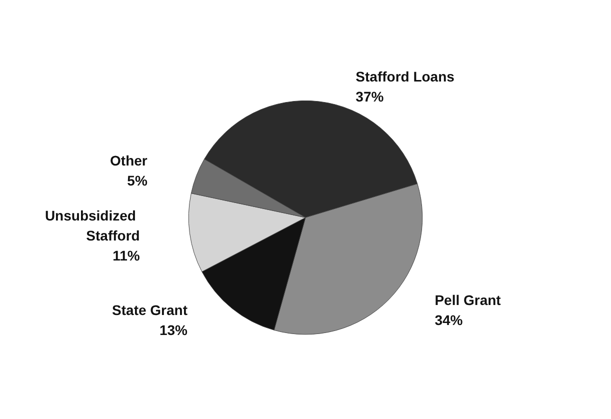 The width and height of the screenshot is (611, 419). What do you see at coordinates (150, 310) in the screenshot?
I see `slice-label: State Grant` at bounding box center [150, 310].